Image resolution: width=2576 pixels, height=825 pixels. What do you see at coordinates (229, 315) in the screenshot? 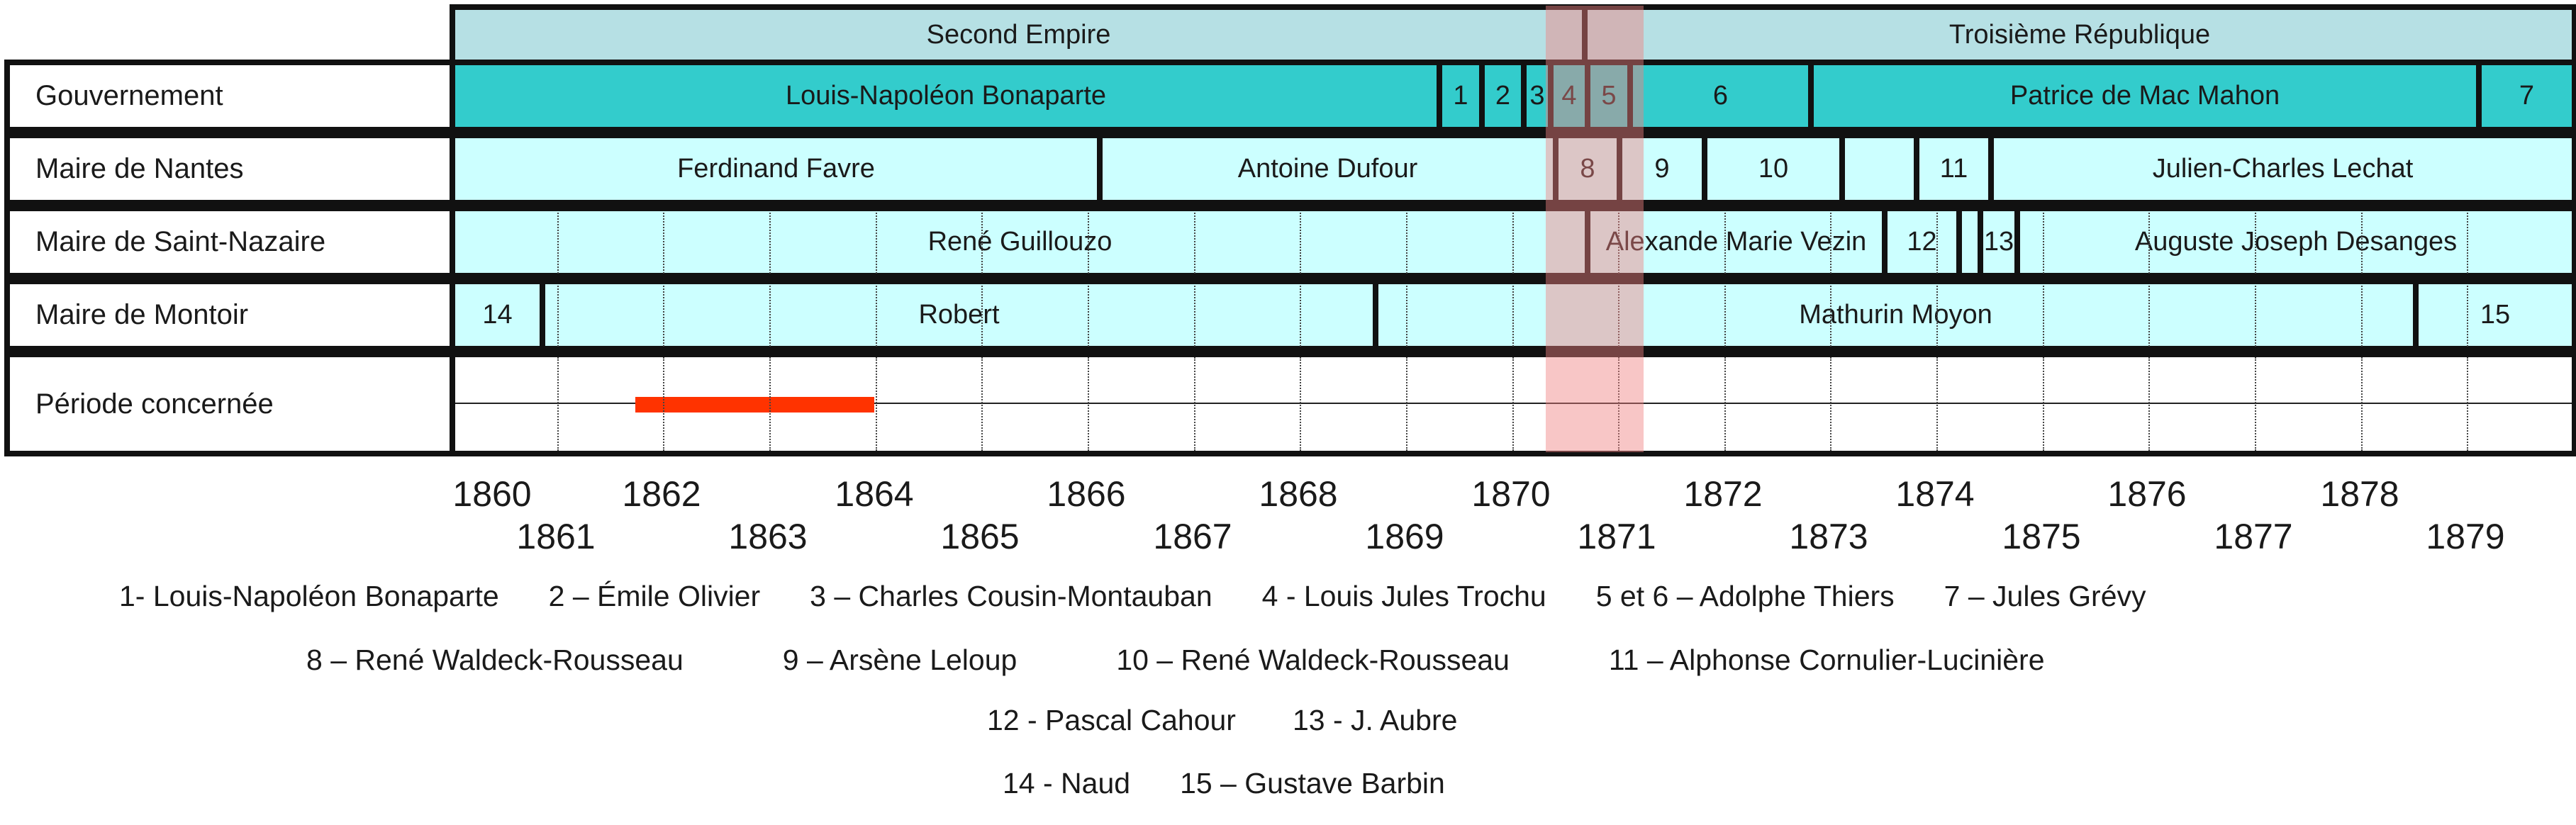
I see `row-label-montoir: Maire de Montoir` at bounding box center [229, 315].